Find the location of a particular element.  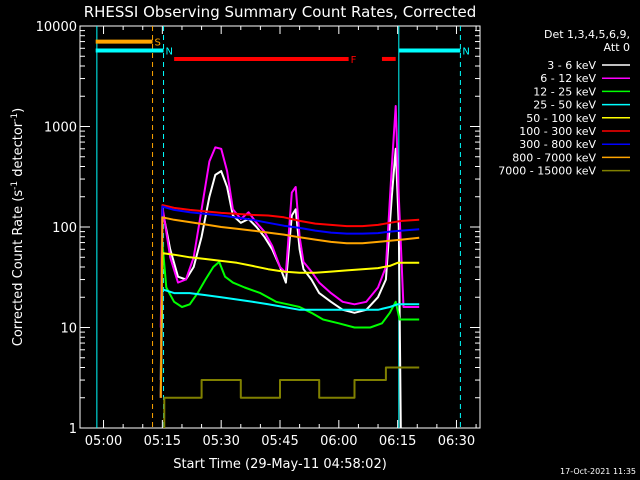

x-axis-label: Start Time (29-May-11 04:58:02) is located at coordinates (280, 464).